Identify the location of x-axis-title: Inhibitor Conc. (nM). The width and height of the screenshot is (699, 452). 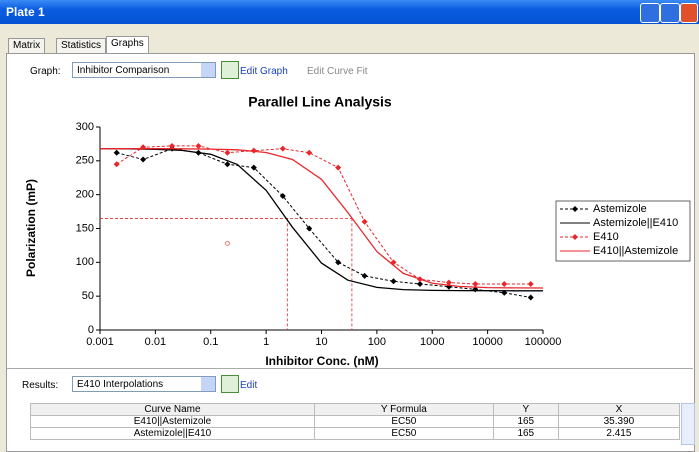
(321, 361).